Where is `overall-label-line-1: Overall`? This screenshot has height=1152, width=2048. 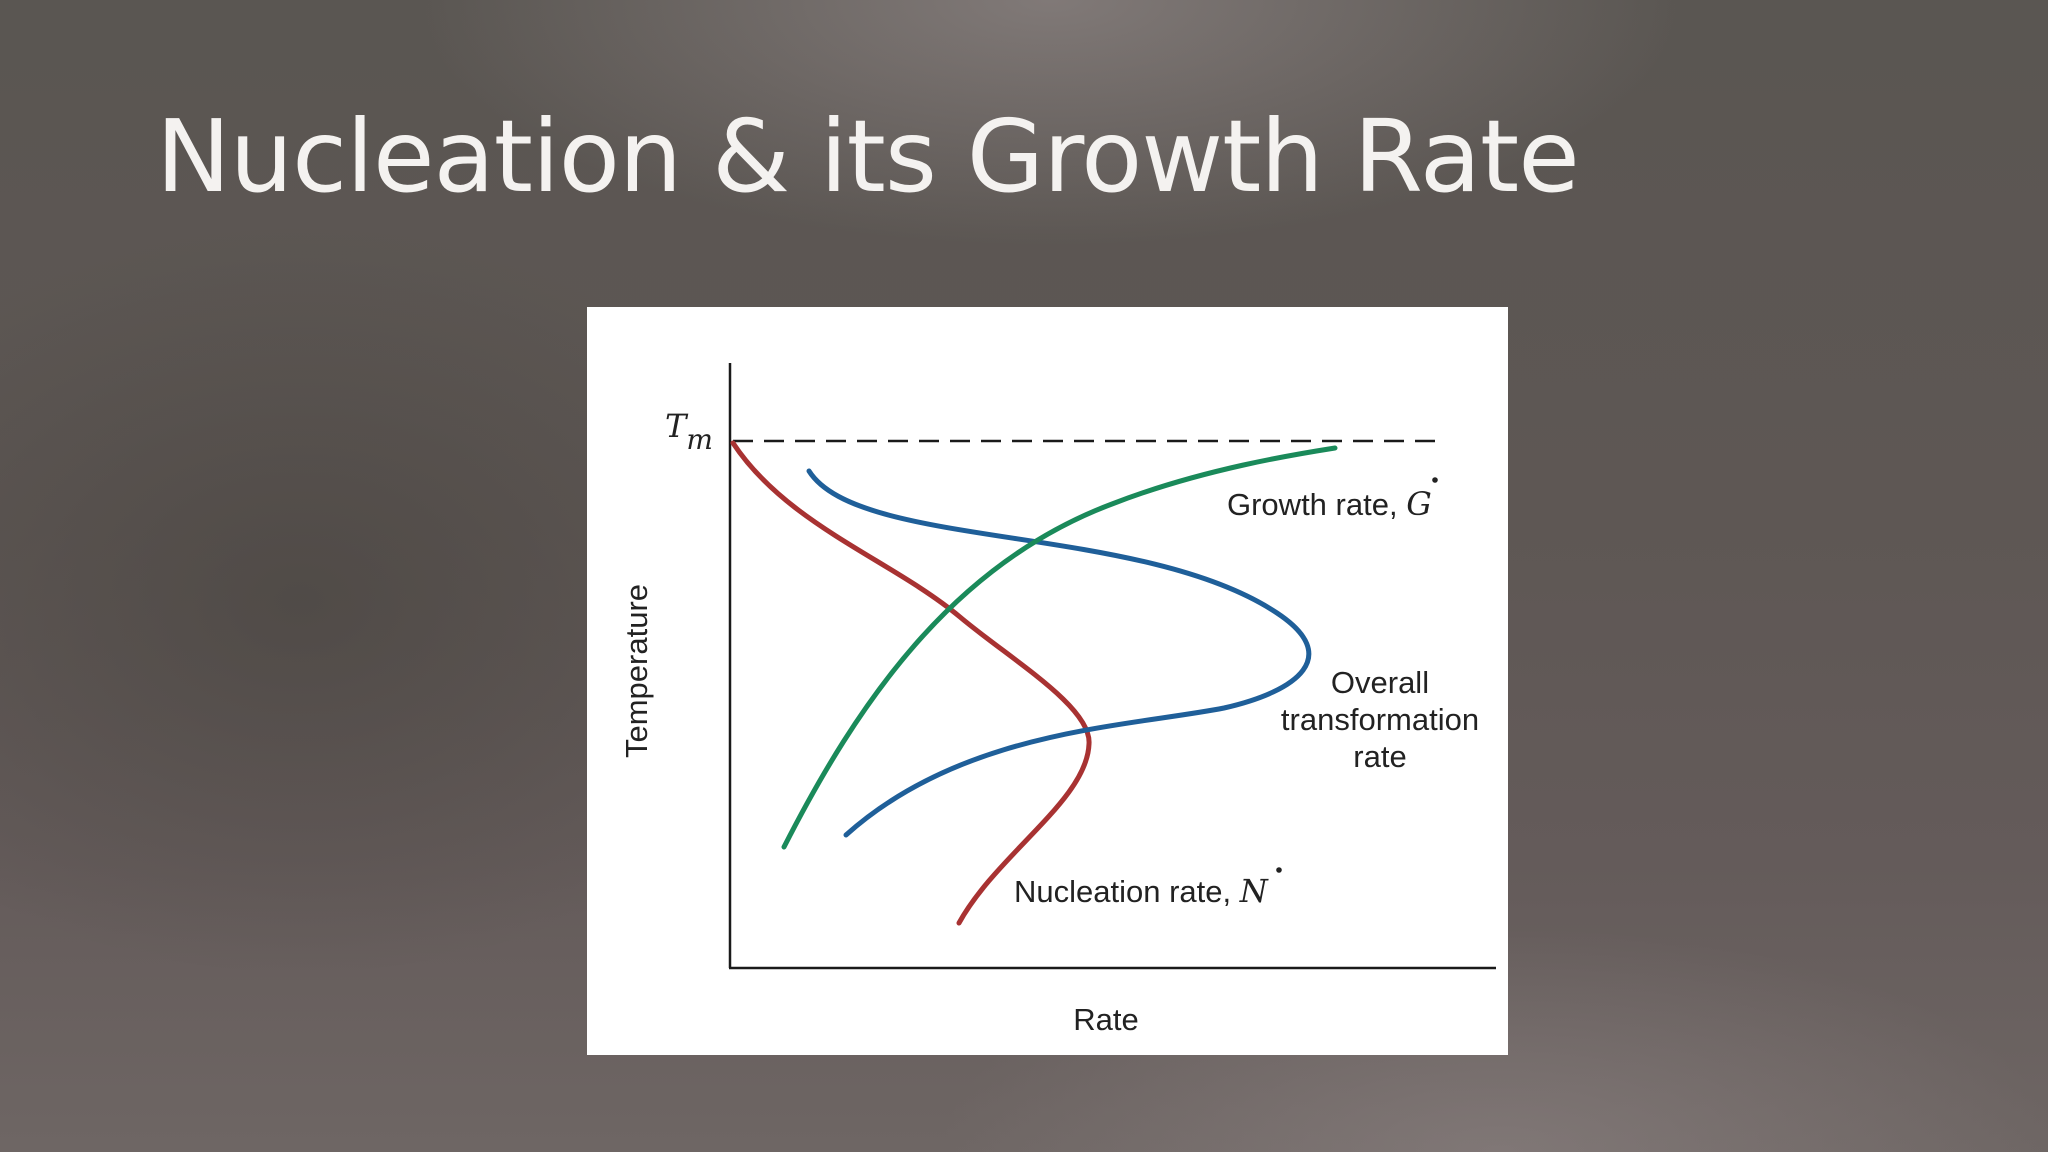
overall-label-line-1: Overall is located at coordinates (1380, 682).